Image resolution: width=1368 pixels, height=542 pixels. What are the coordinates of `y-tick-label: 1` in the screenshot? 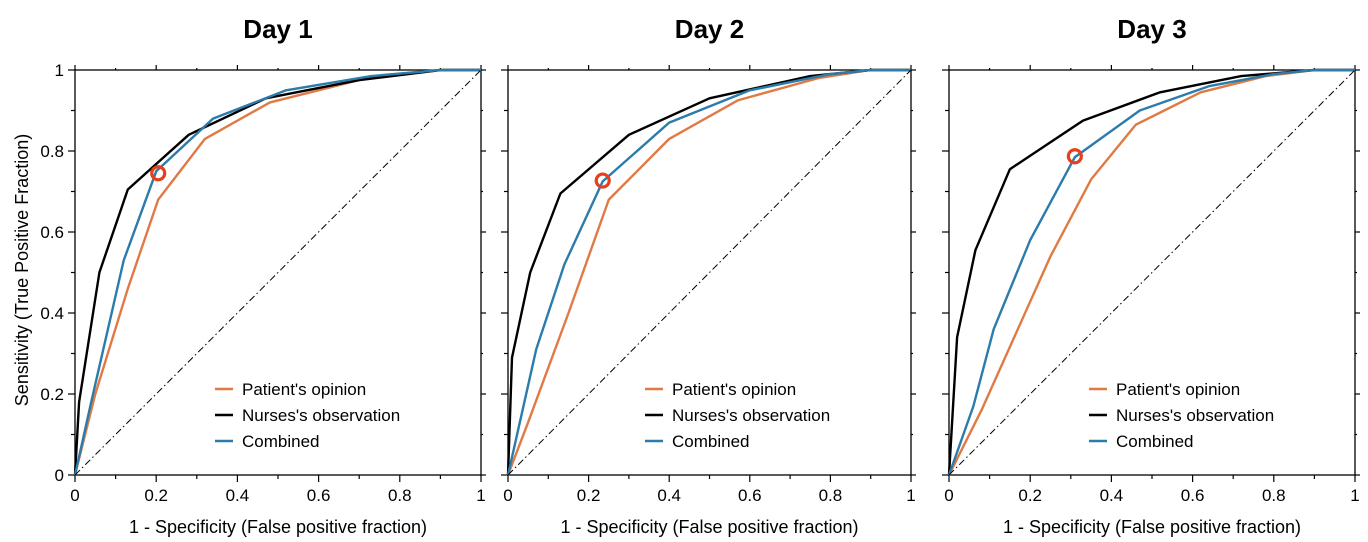 It's located at (59, 70).